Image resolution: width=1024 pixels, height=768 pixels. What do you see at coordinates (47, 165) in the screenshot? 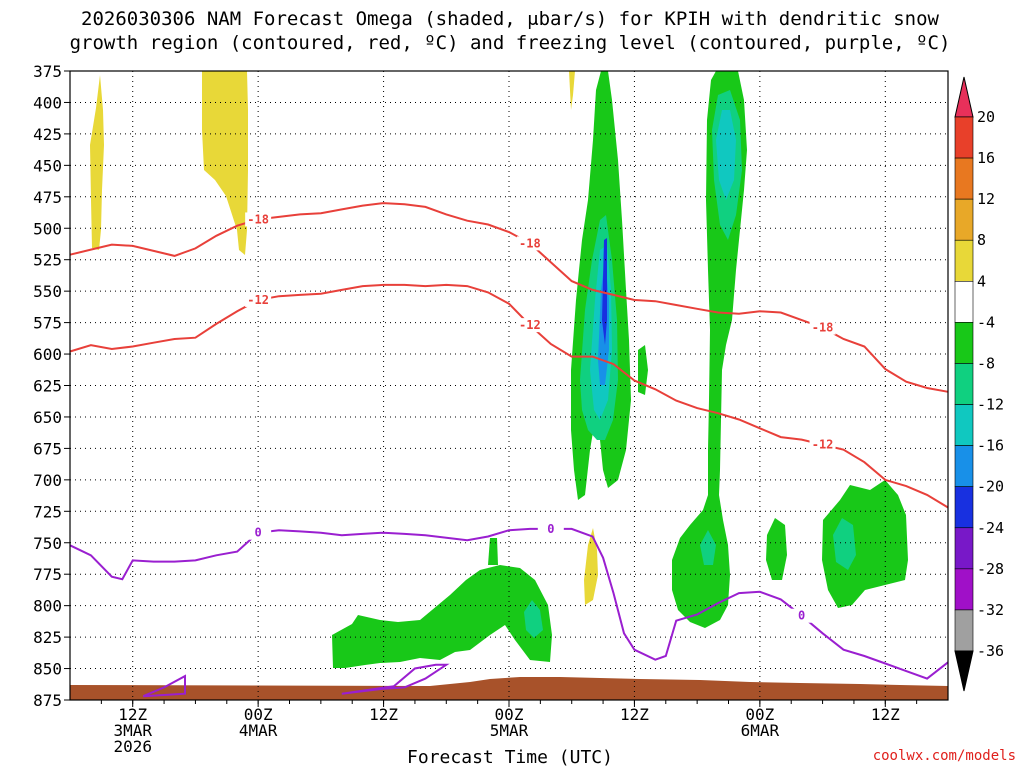
I see `y-tick-label: 450` at bounding box center [47, 165].